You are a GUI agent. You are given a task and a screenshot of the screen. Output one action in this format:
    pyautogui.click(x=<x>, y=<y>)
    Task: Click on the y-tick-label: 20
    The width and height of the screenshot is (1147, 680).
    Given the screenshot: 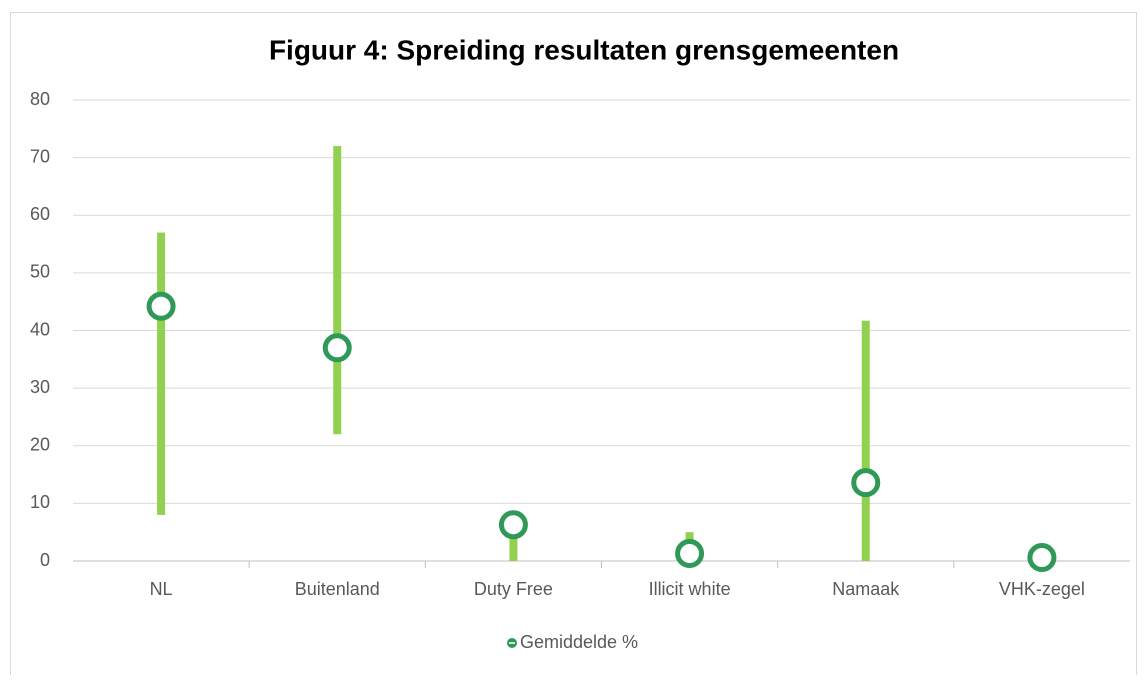 What is the action you would take?
    pyautogui.click(x=40, y=445)
    